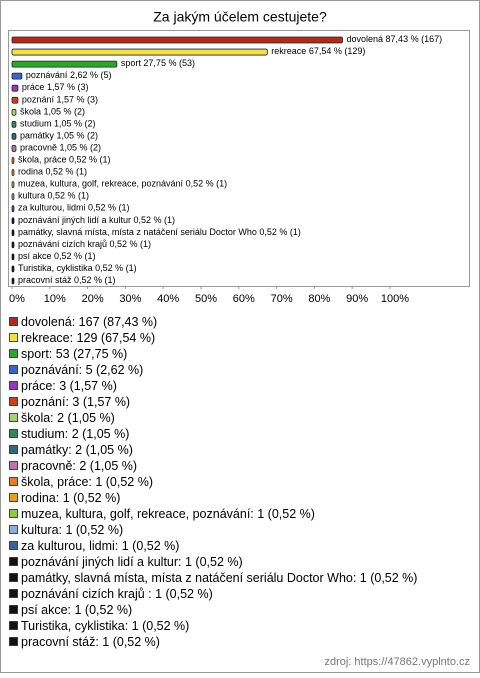  Describe the element at coordinates (79, 466) in the screenshot. I see `legend-label: pracovně: 2 (1,05 %)` at that location.